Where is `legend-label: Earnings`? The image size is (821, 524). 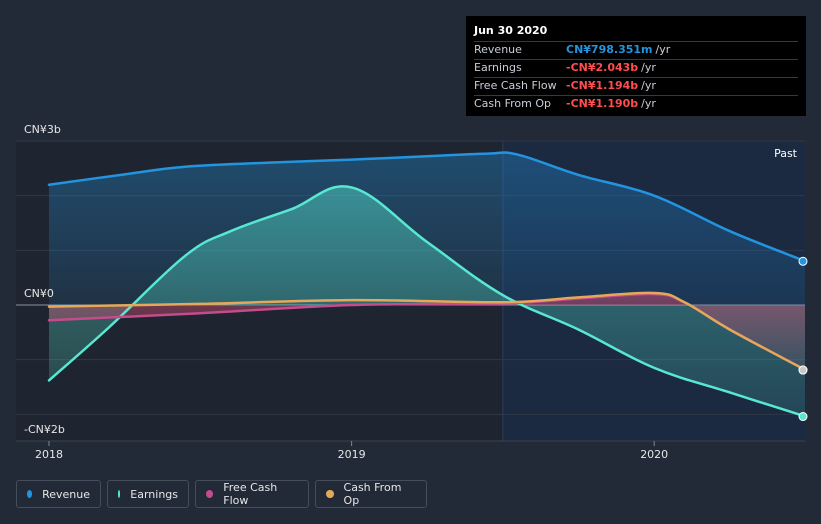
legend-label: Earnings is located at coordinates (154, 494).